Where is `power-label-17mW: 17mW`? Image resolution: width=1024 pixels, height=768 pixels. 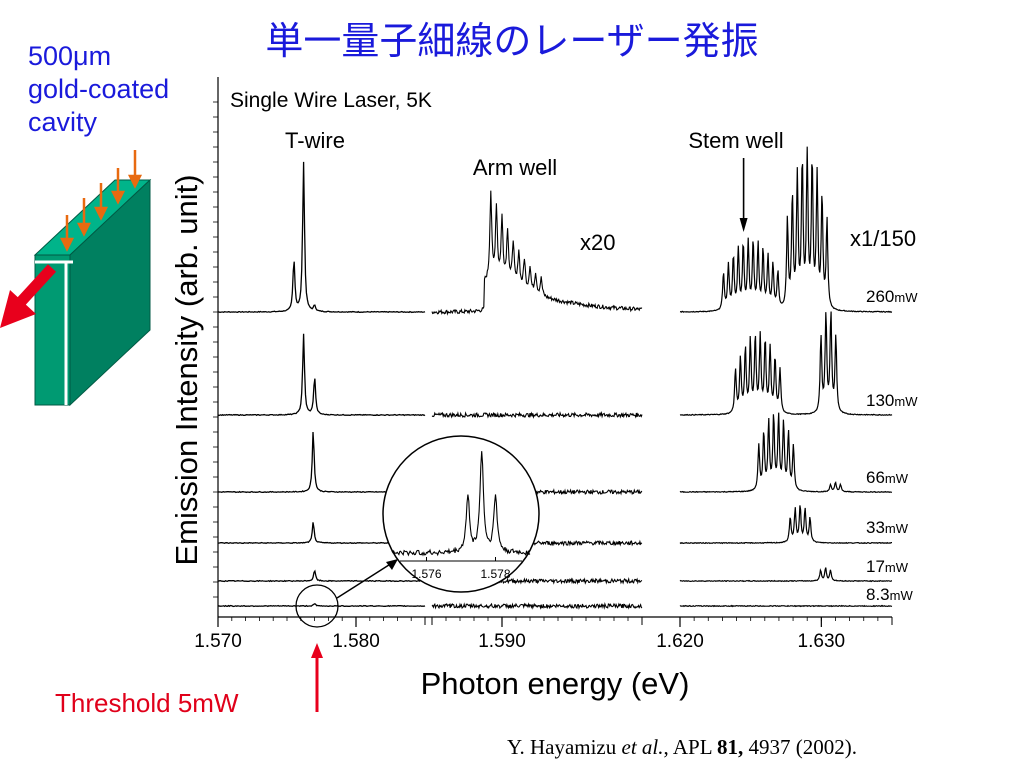 power-label-17mW: 17mW is located at coordinates (887, 566).